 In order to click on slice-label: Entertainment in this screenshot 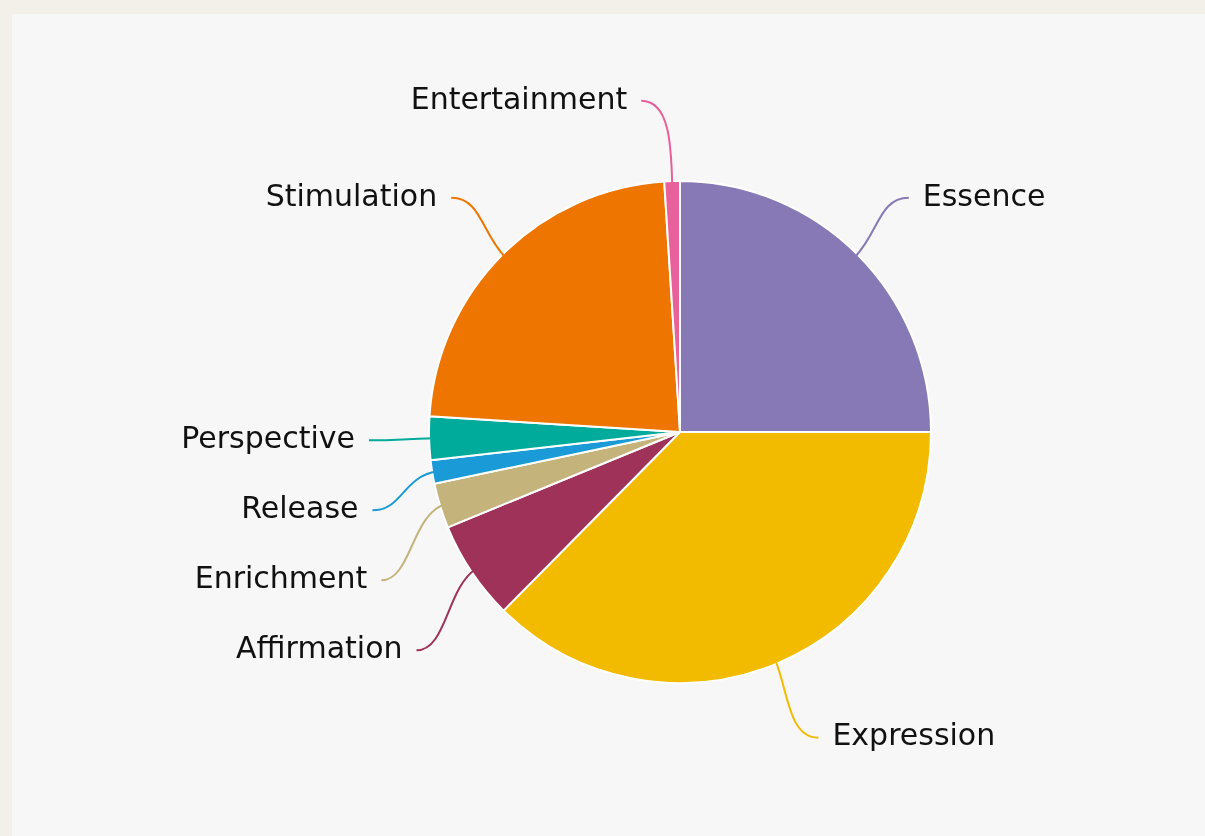, I will do `click(519, 98)`.